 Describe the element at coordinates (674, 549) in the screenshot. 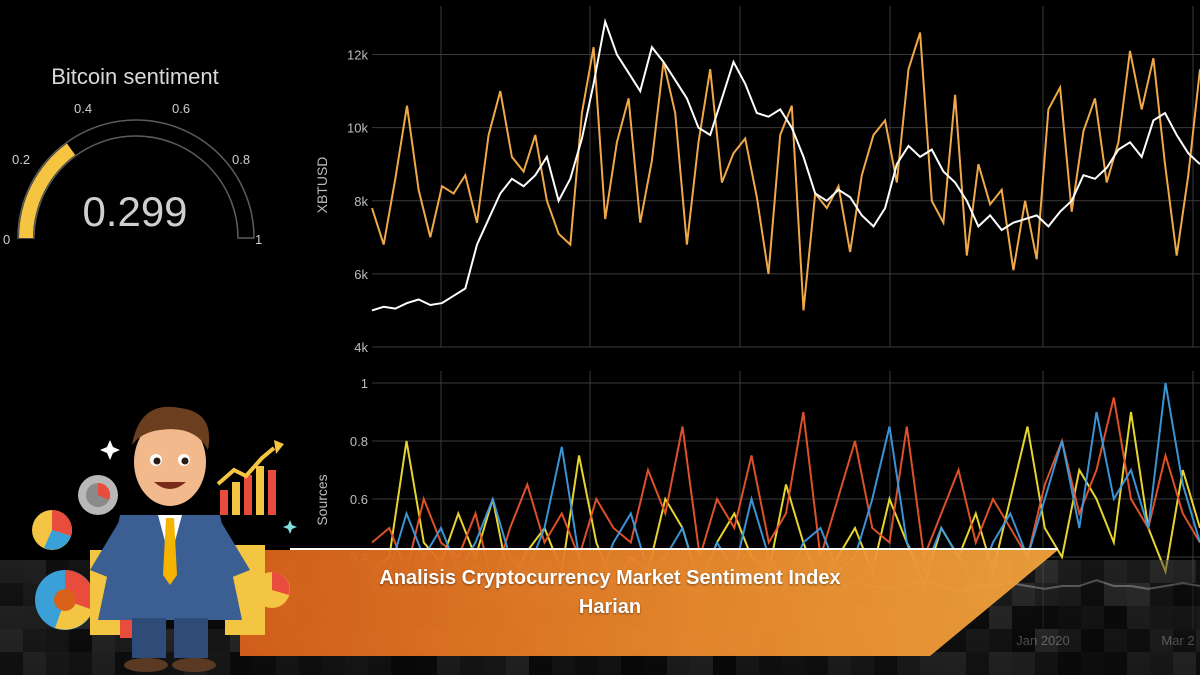

I see `banner-top-line` at that location.